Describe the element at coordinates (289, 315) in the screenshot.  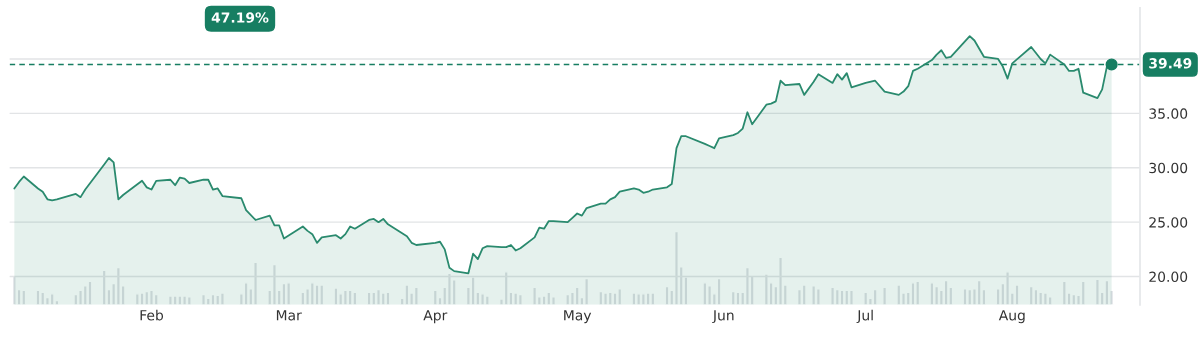
I see `x-tick-label: Mar` at that location.